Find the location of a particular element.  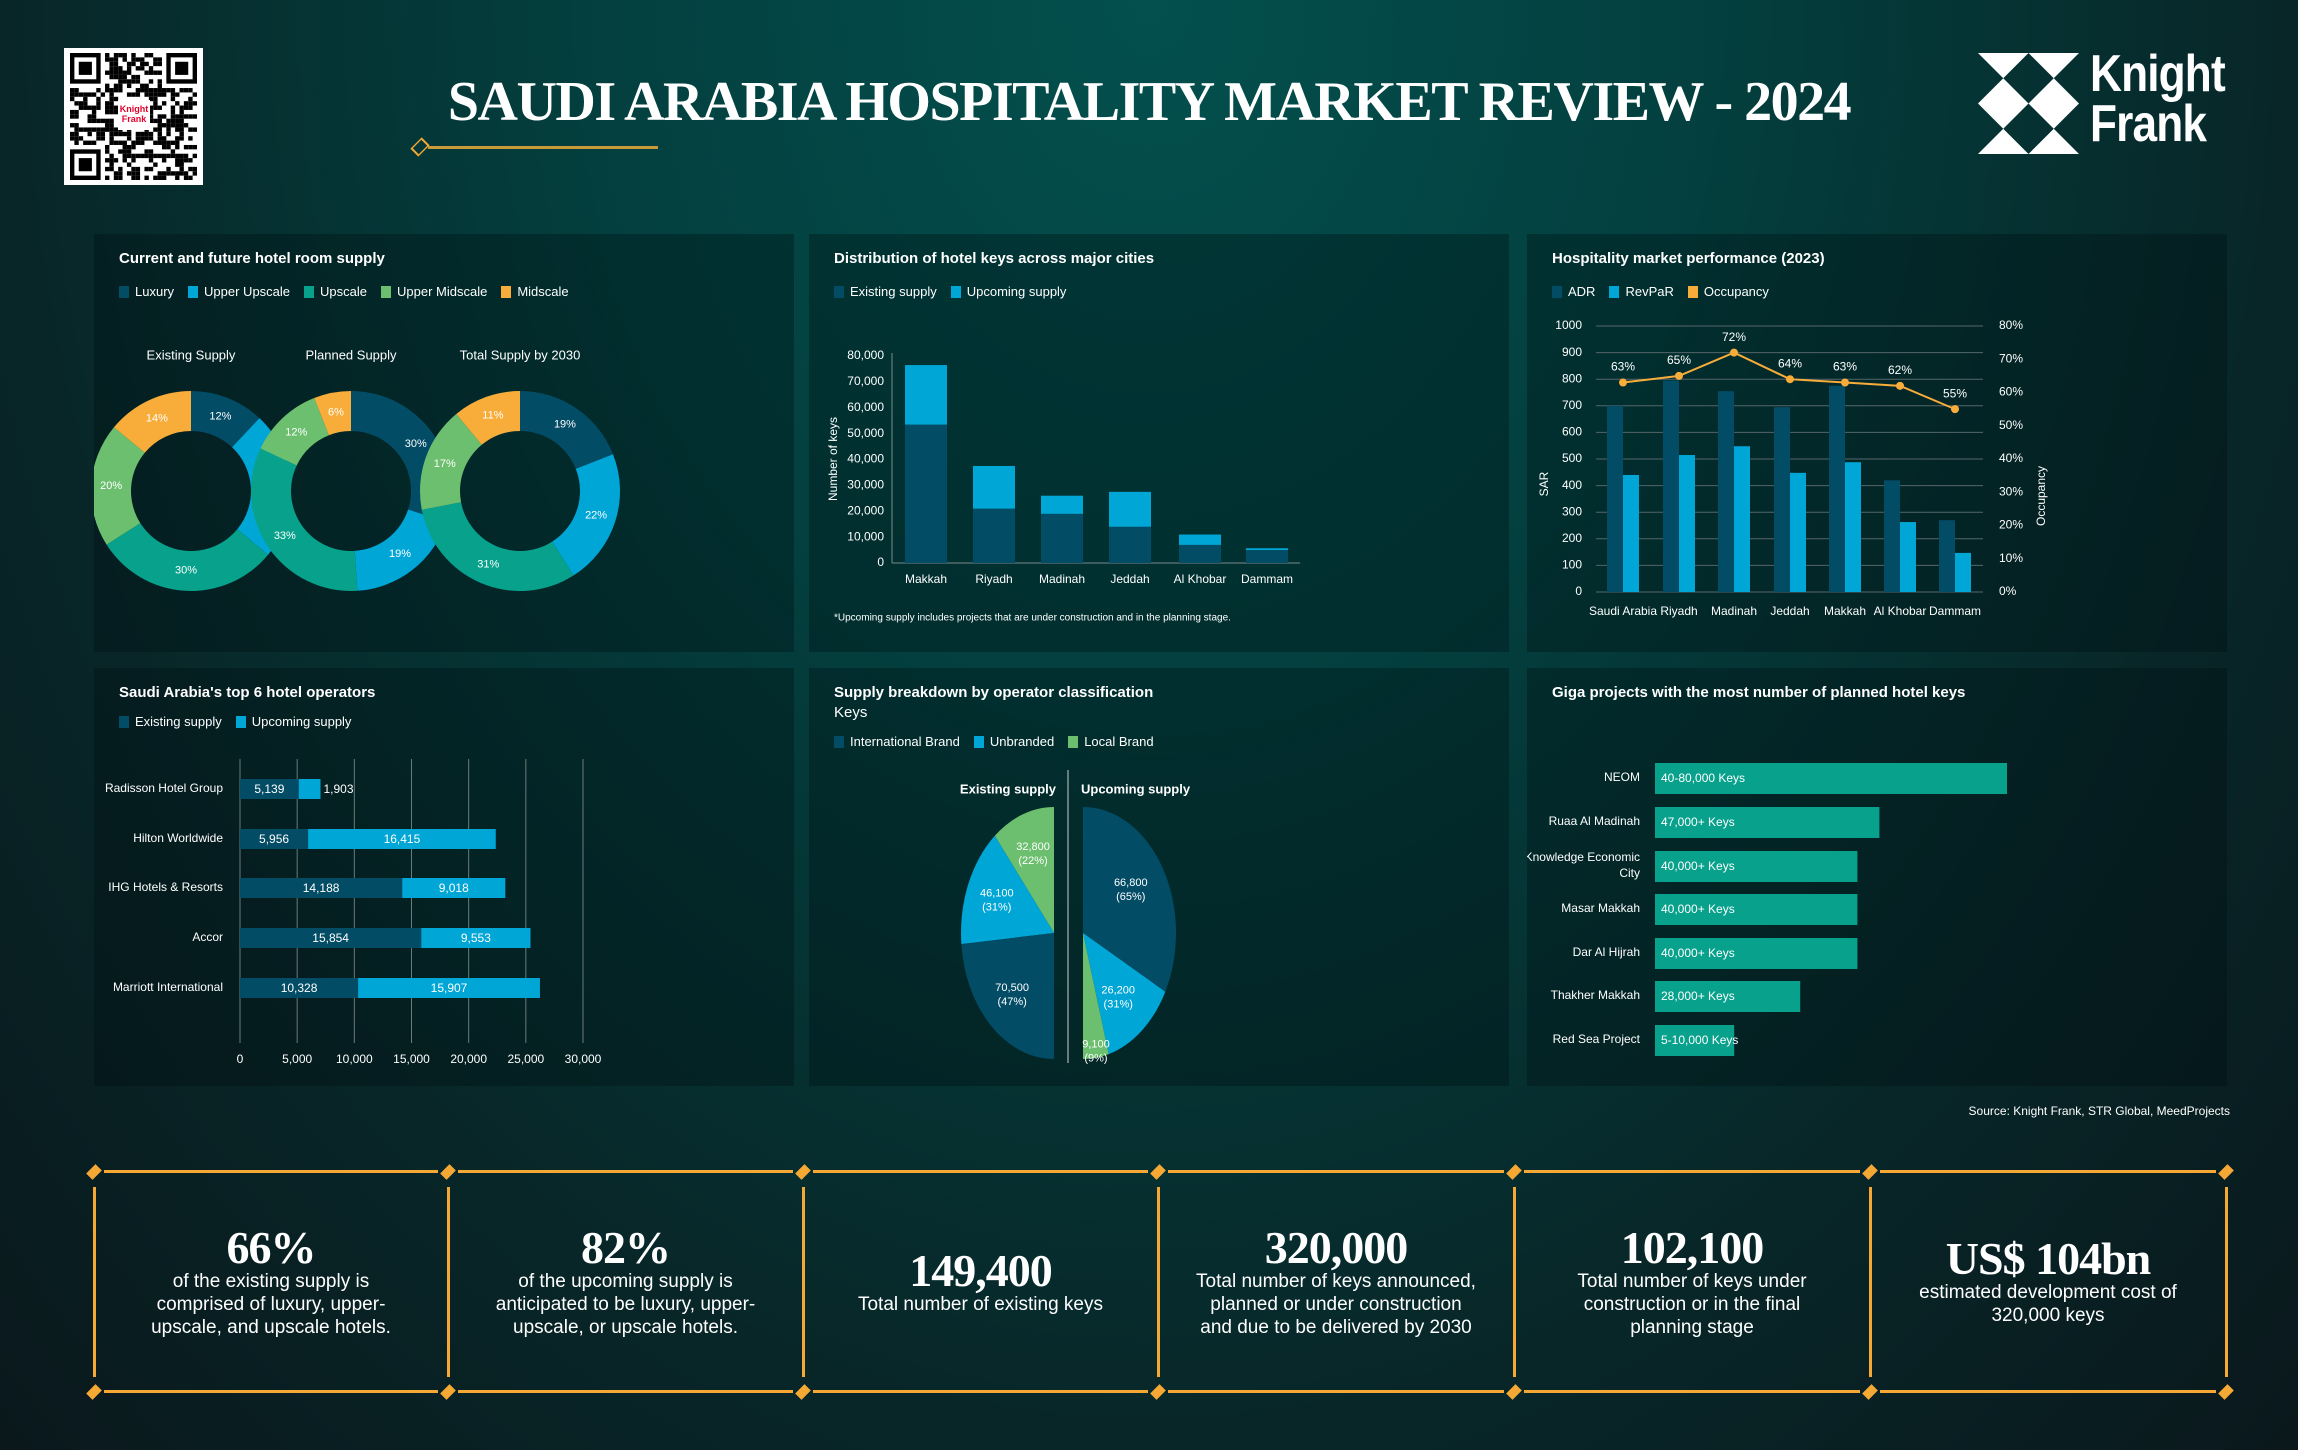

project-bar-label: 40,000+ Keys is located at coordinates (1698, 866).